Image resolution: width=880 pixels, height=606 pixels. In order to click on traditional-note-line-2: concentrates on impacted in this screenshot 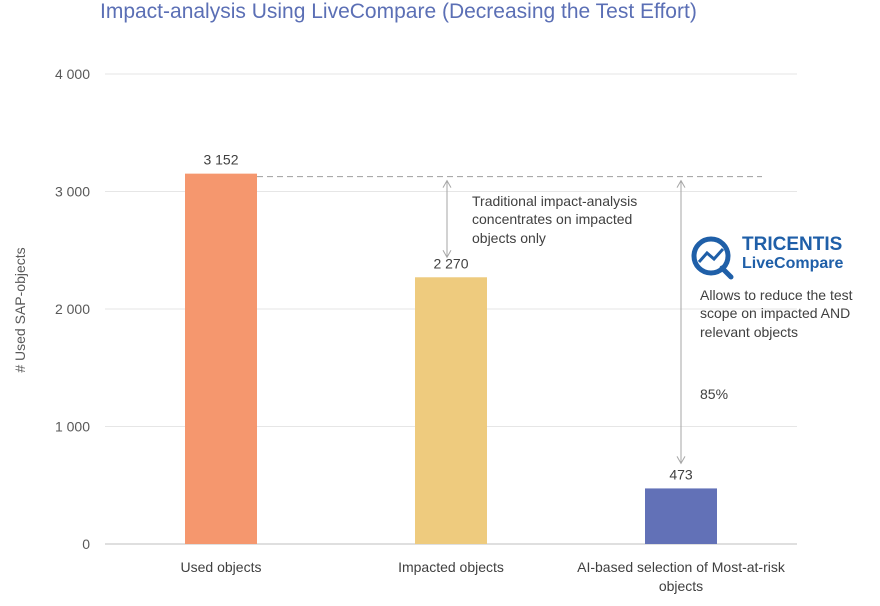, I will do `click(552, 219)`.